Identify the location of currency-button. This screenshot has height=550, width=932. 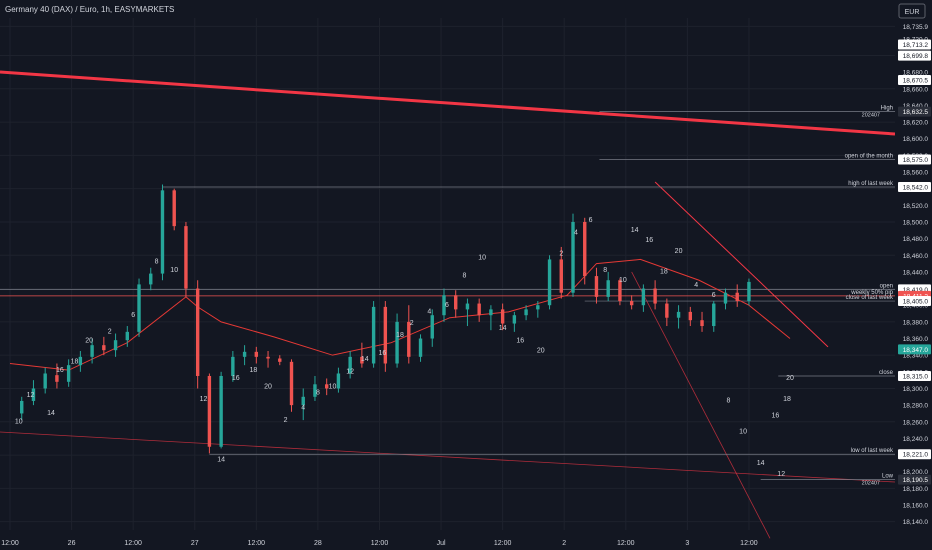
(912, 11).